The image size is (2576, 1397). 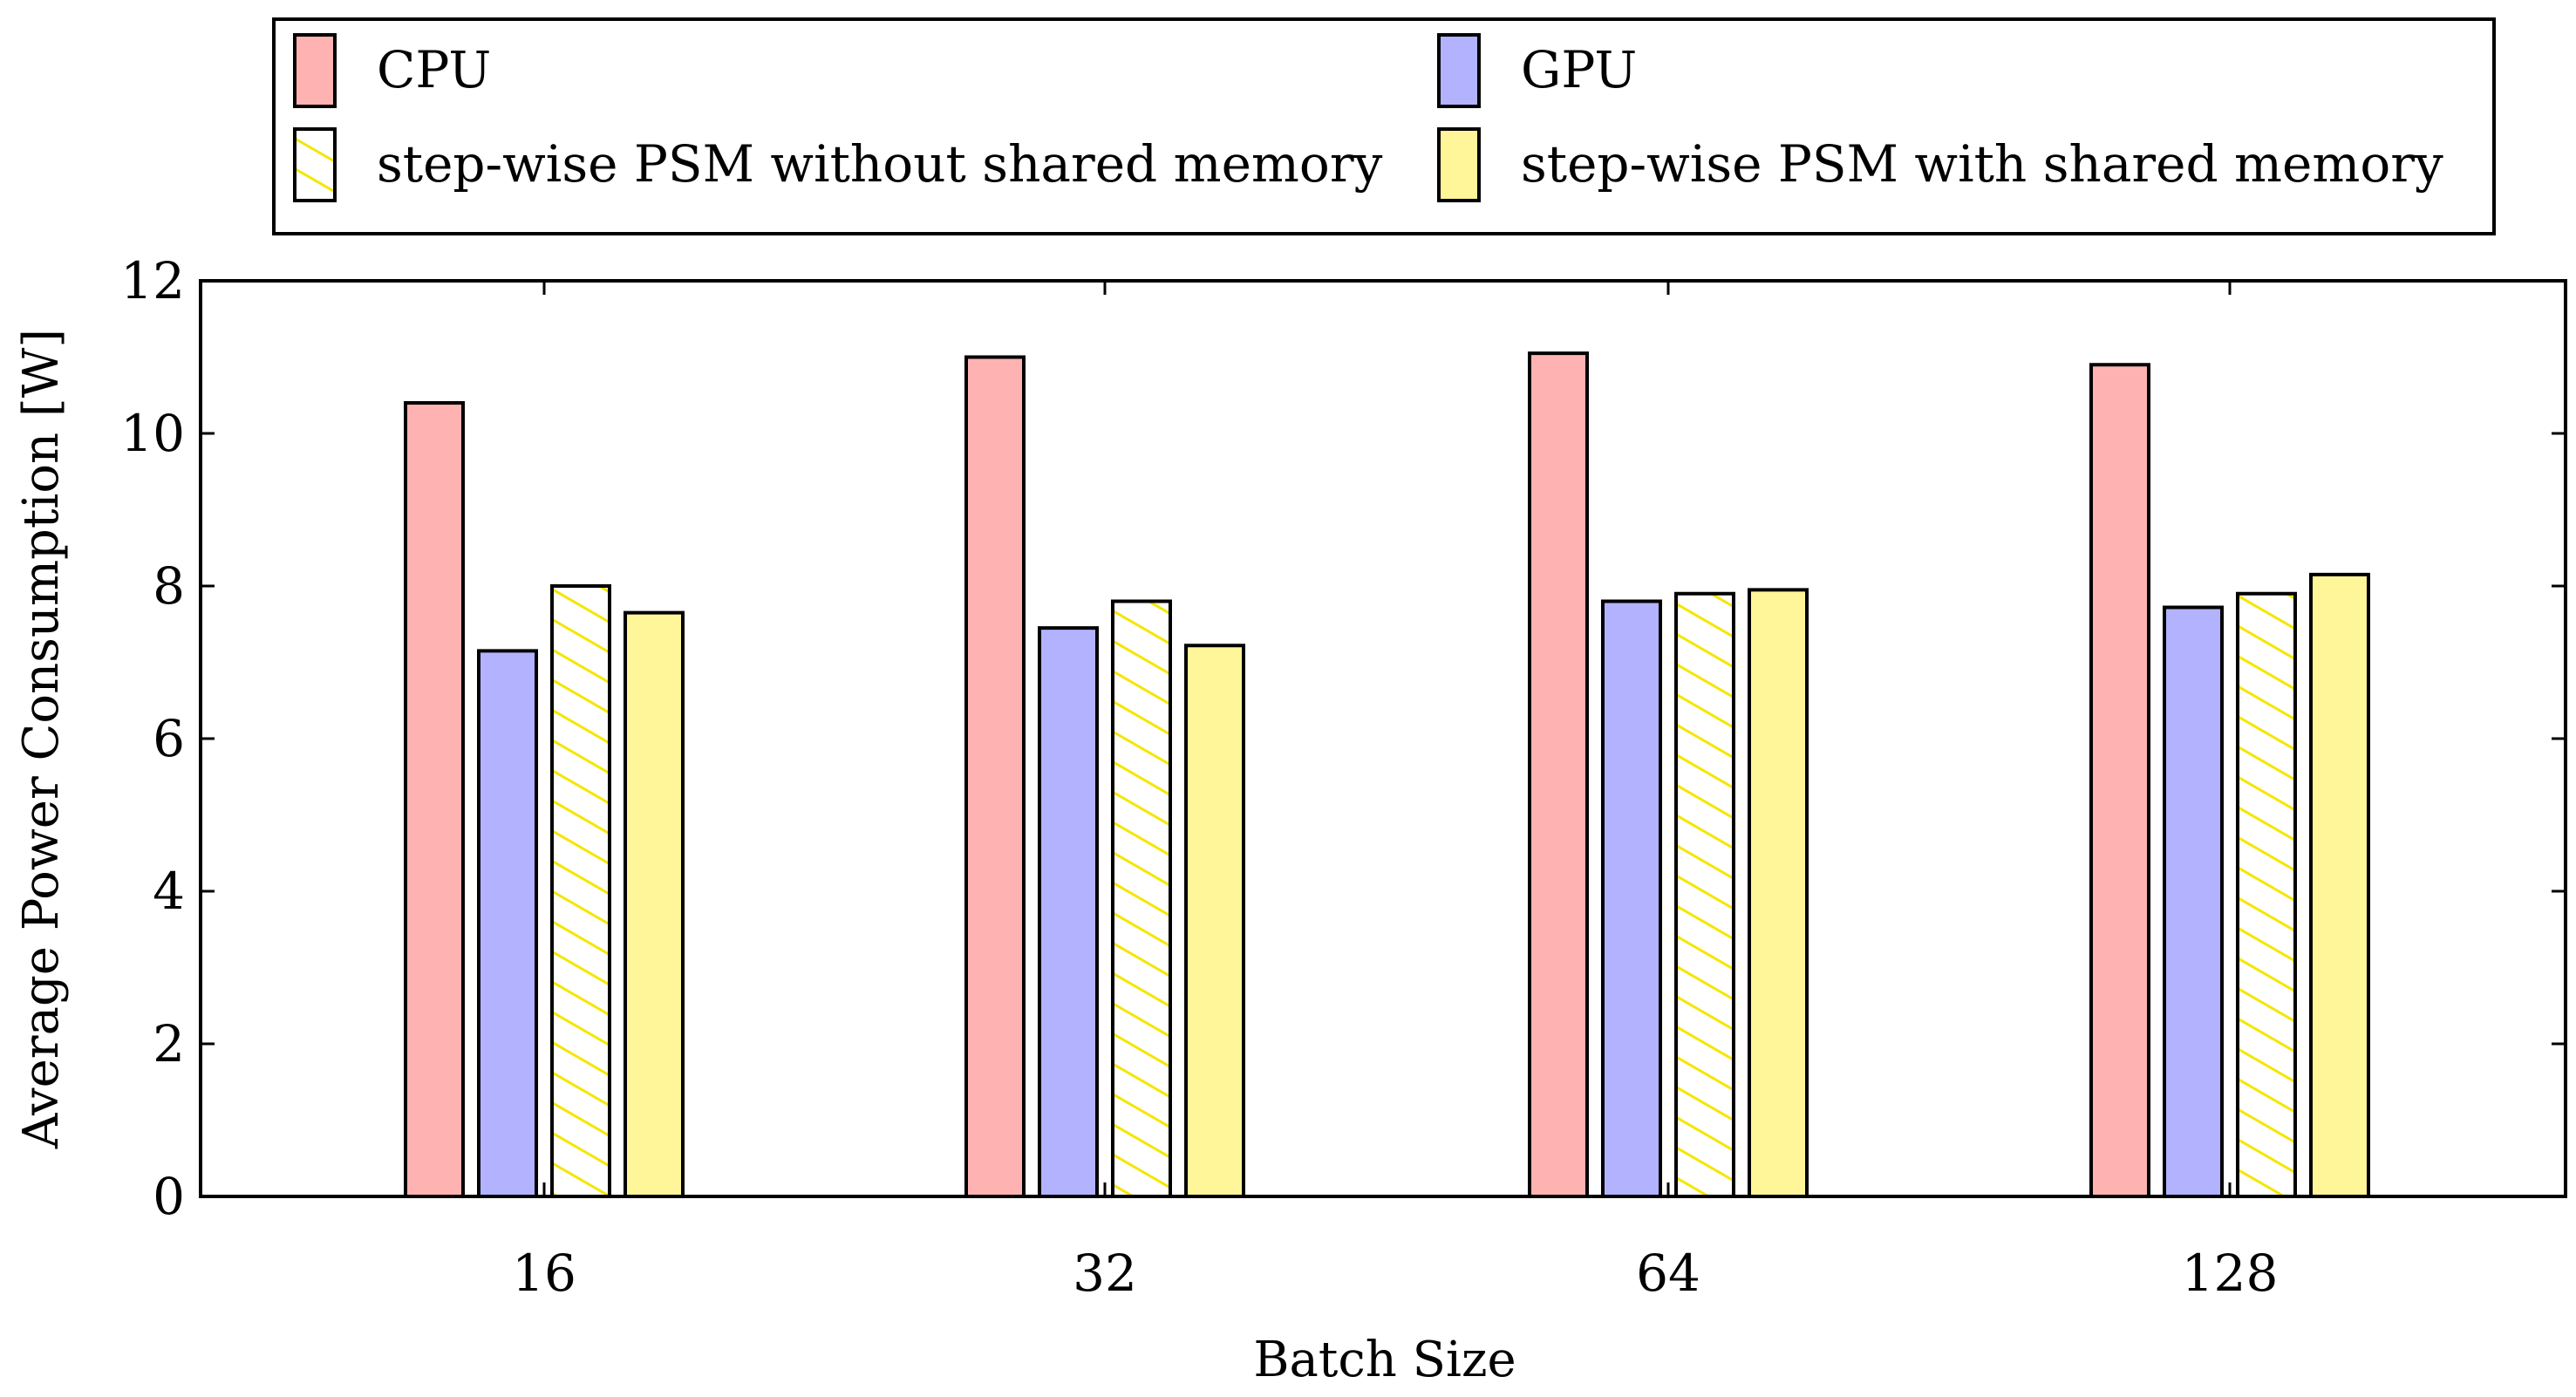 What do you see at coordinates (153, 433) in the screenshot?
I see `y-tick-label: 10` at bounding box center [153, 433].